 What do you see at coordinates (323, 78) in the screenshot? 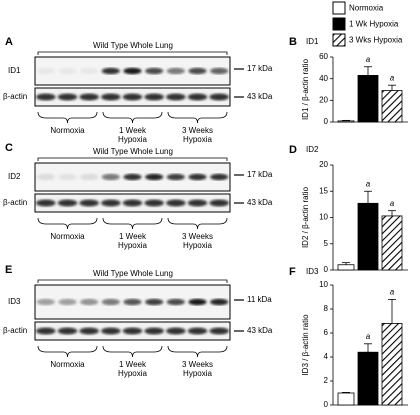
I see `y-tick-label: 40` at bounding box center [323, 78].